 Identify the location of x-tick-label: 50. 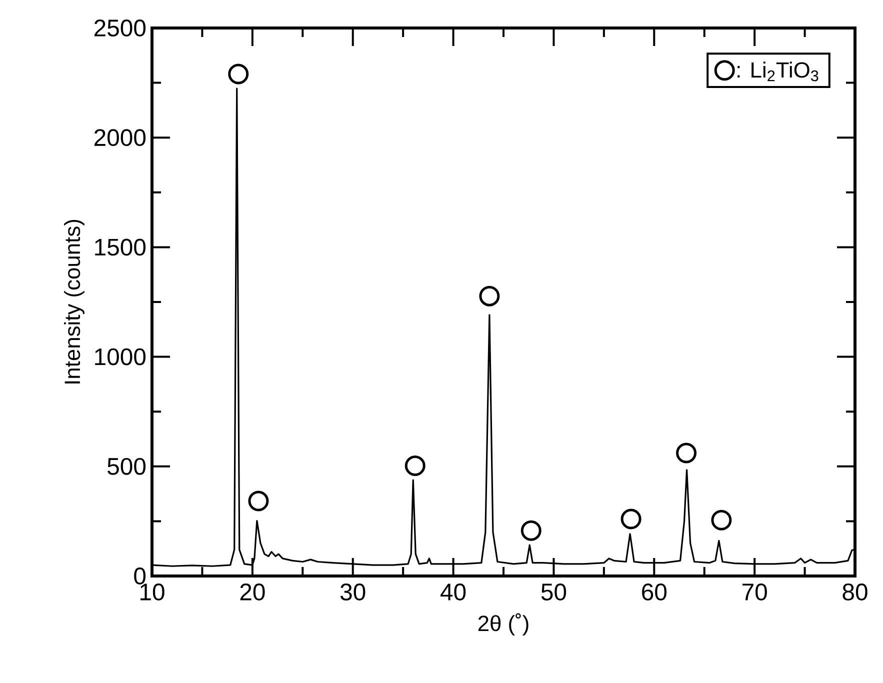
(553, 592).